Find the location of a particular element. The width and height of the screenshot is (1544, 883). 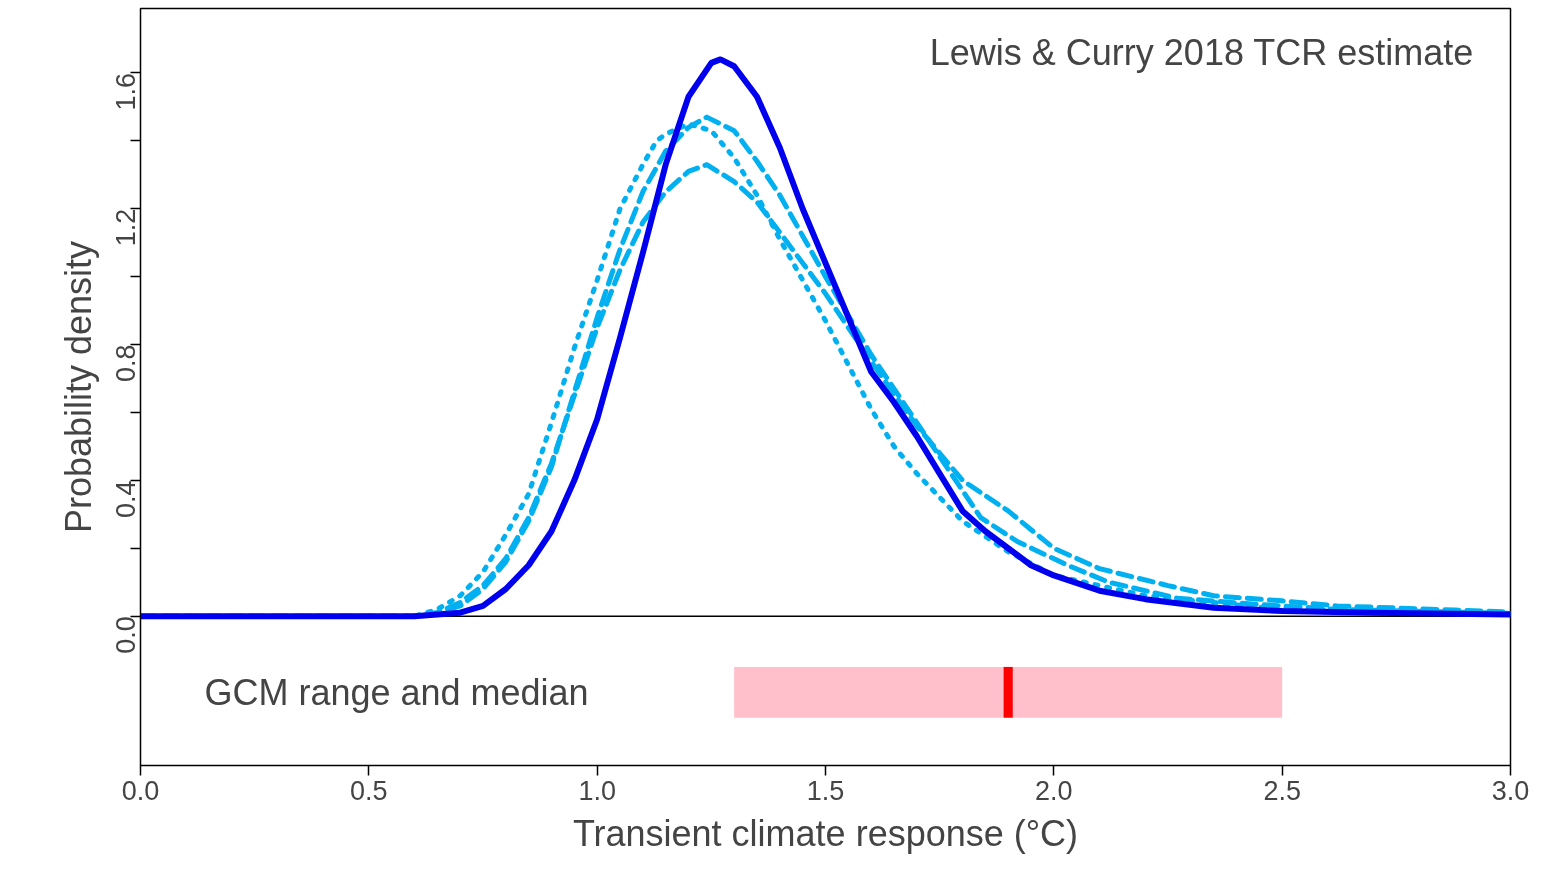

x-tick-label: 1.5 is located at coordinates (825, 790).